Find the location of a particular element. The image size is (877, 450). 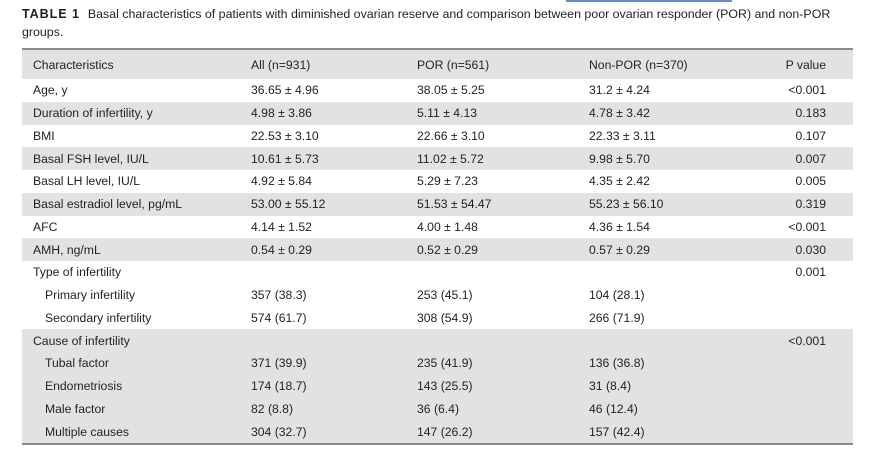

cell-por: 22.66 ± 3.10 is located at coordinates (451, 135).